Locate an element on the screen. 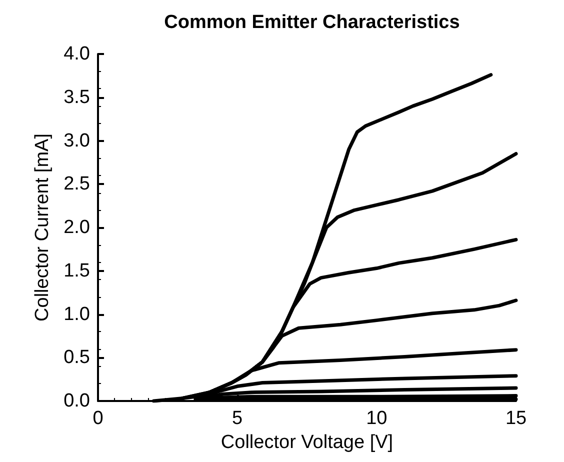 Image resolution: width=564 pixels, height=462 pixels. chart-title: Common Emitter Characteristics is located at coordinates (312, 22).